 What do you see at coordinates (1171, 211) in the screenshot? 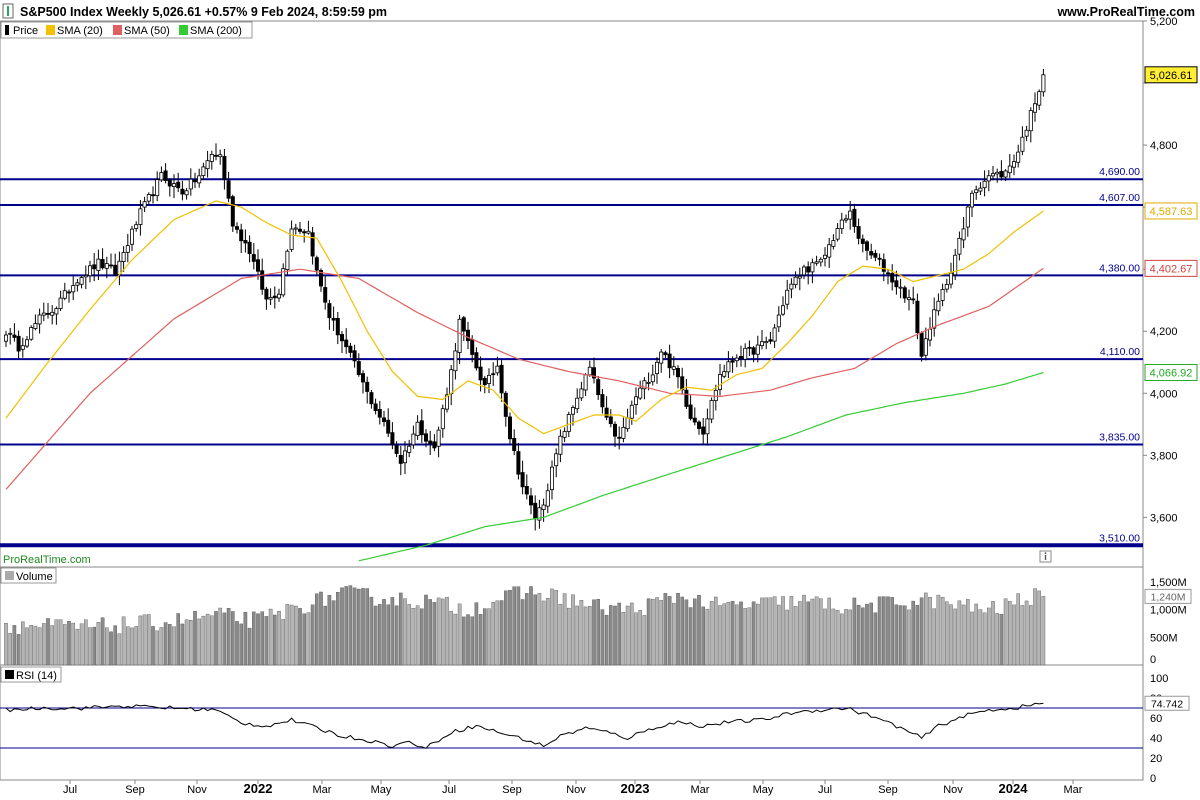
I see `price-badge-box` at bounding box center [1171, 211].